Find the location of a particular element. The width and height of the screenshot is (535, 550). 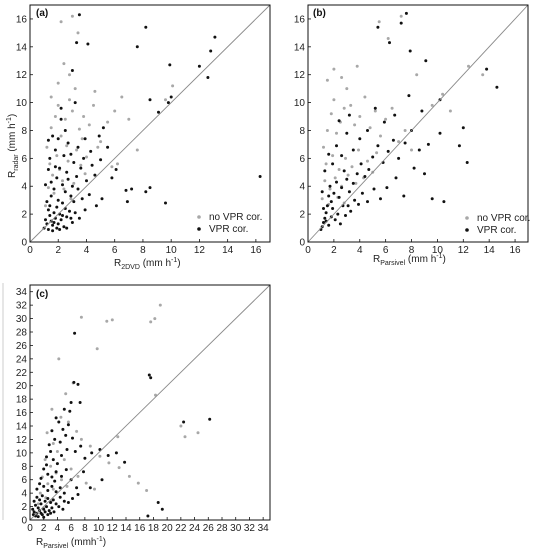

panel-b-x-tick-label: 2 is located at coordinates (334, 250).